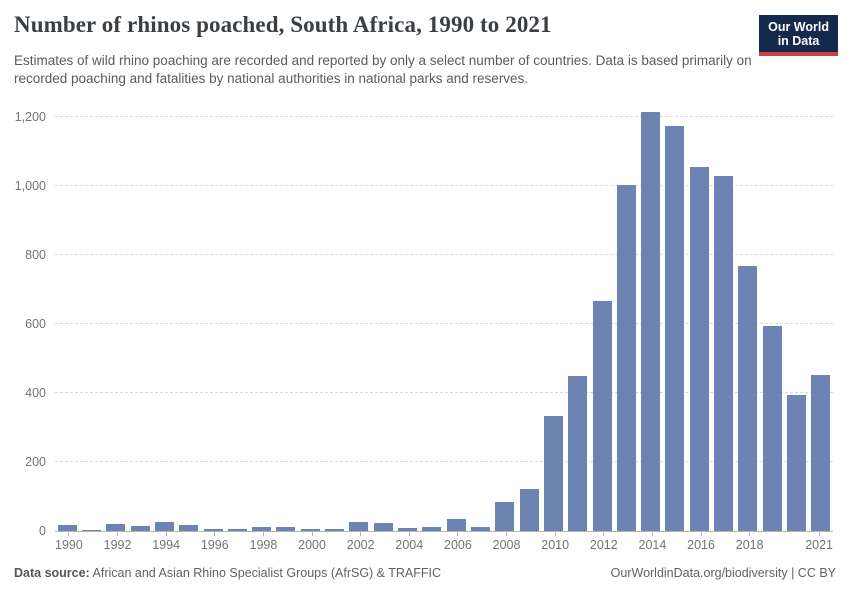 This screenshot has height=600, width=850. What do you see at coordinates (699, 349) in the screenshot?
I see `bar-2016` at bounding box center [699, 349].